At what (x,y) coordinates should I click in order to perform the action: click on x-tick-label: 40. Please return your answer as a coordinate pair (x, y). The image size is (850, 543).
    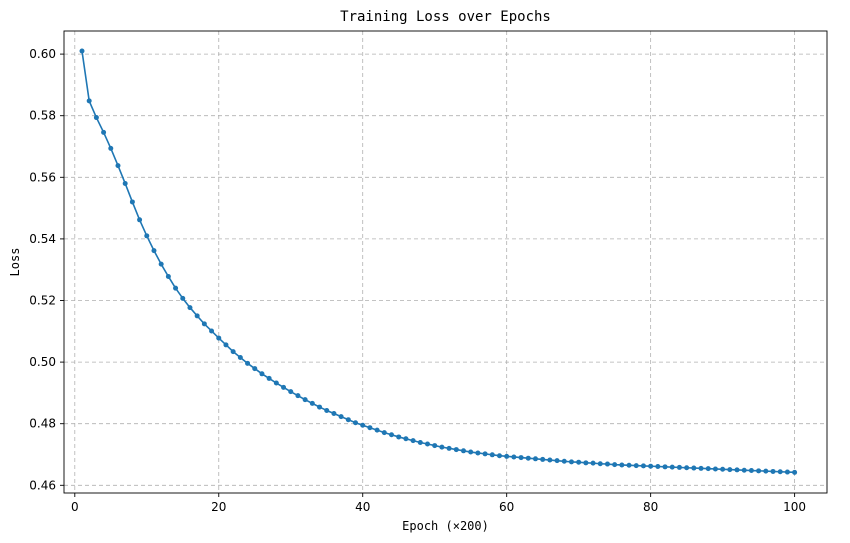
    Looking at the image, I should click on (362, 507).